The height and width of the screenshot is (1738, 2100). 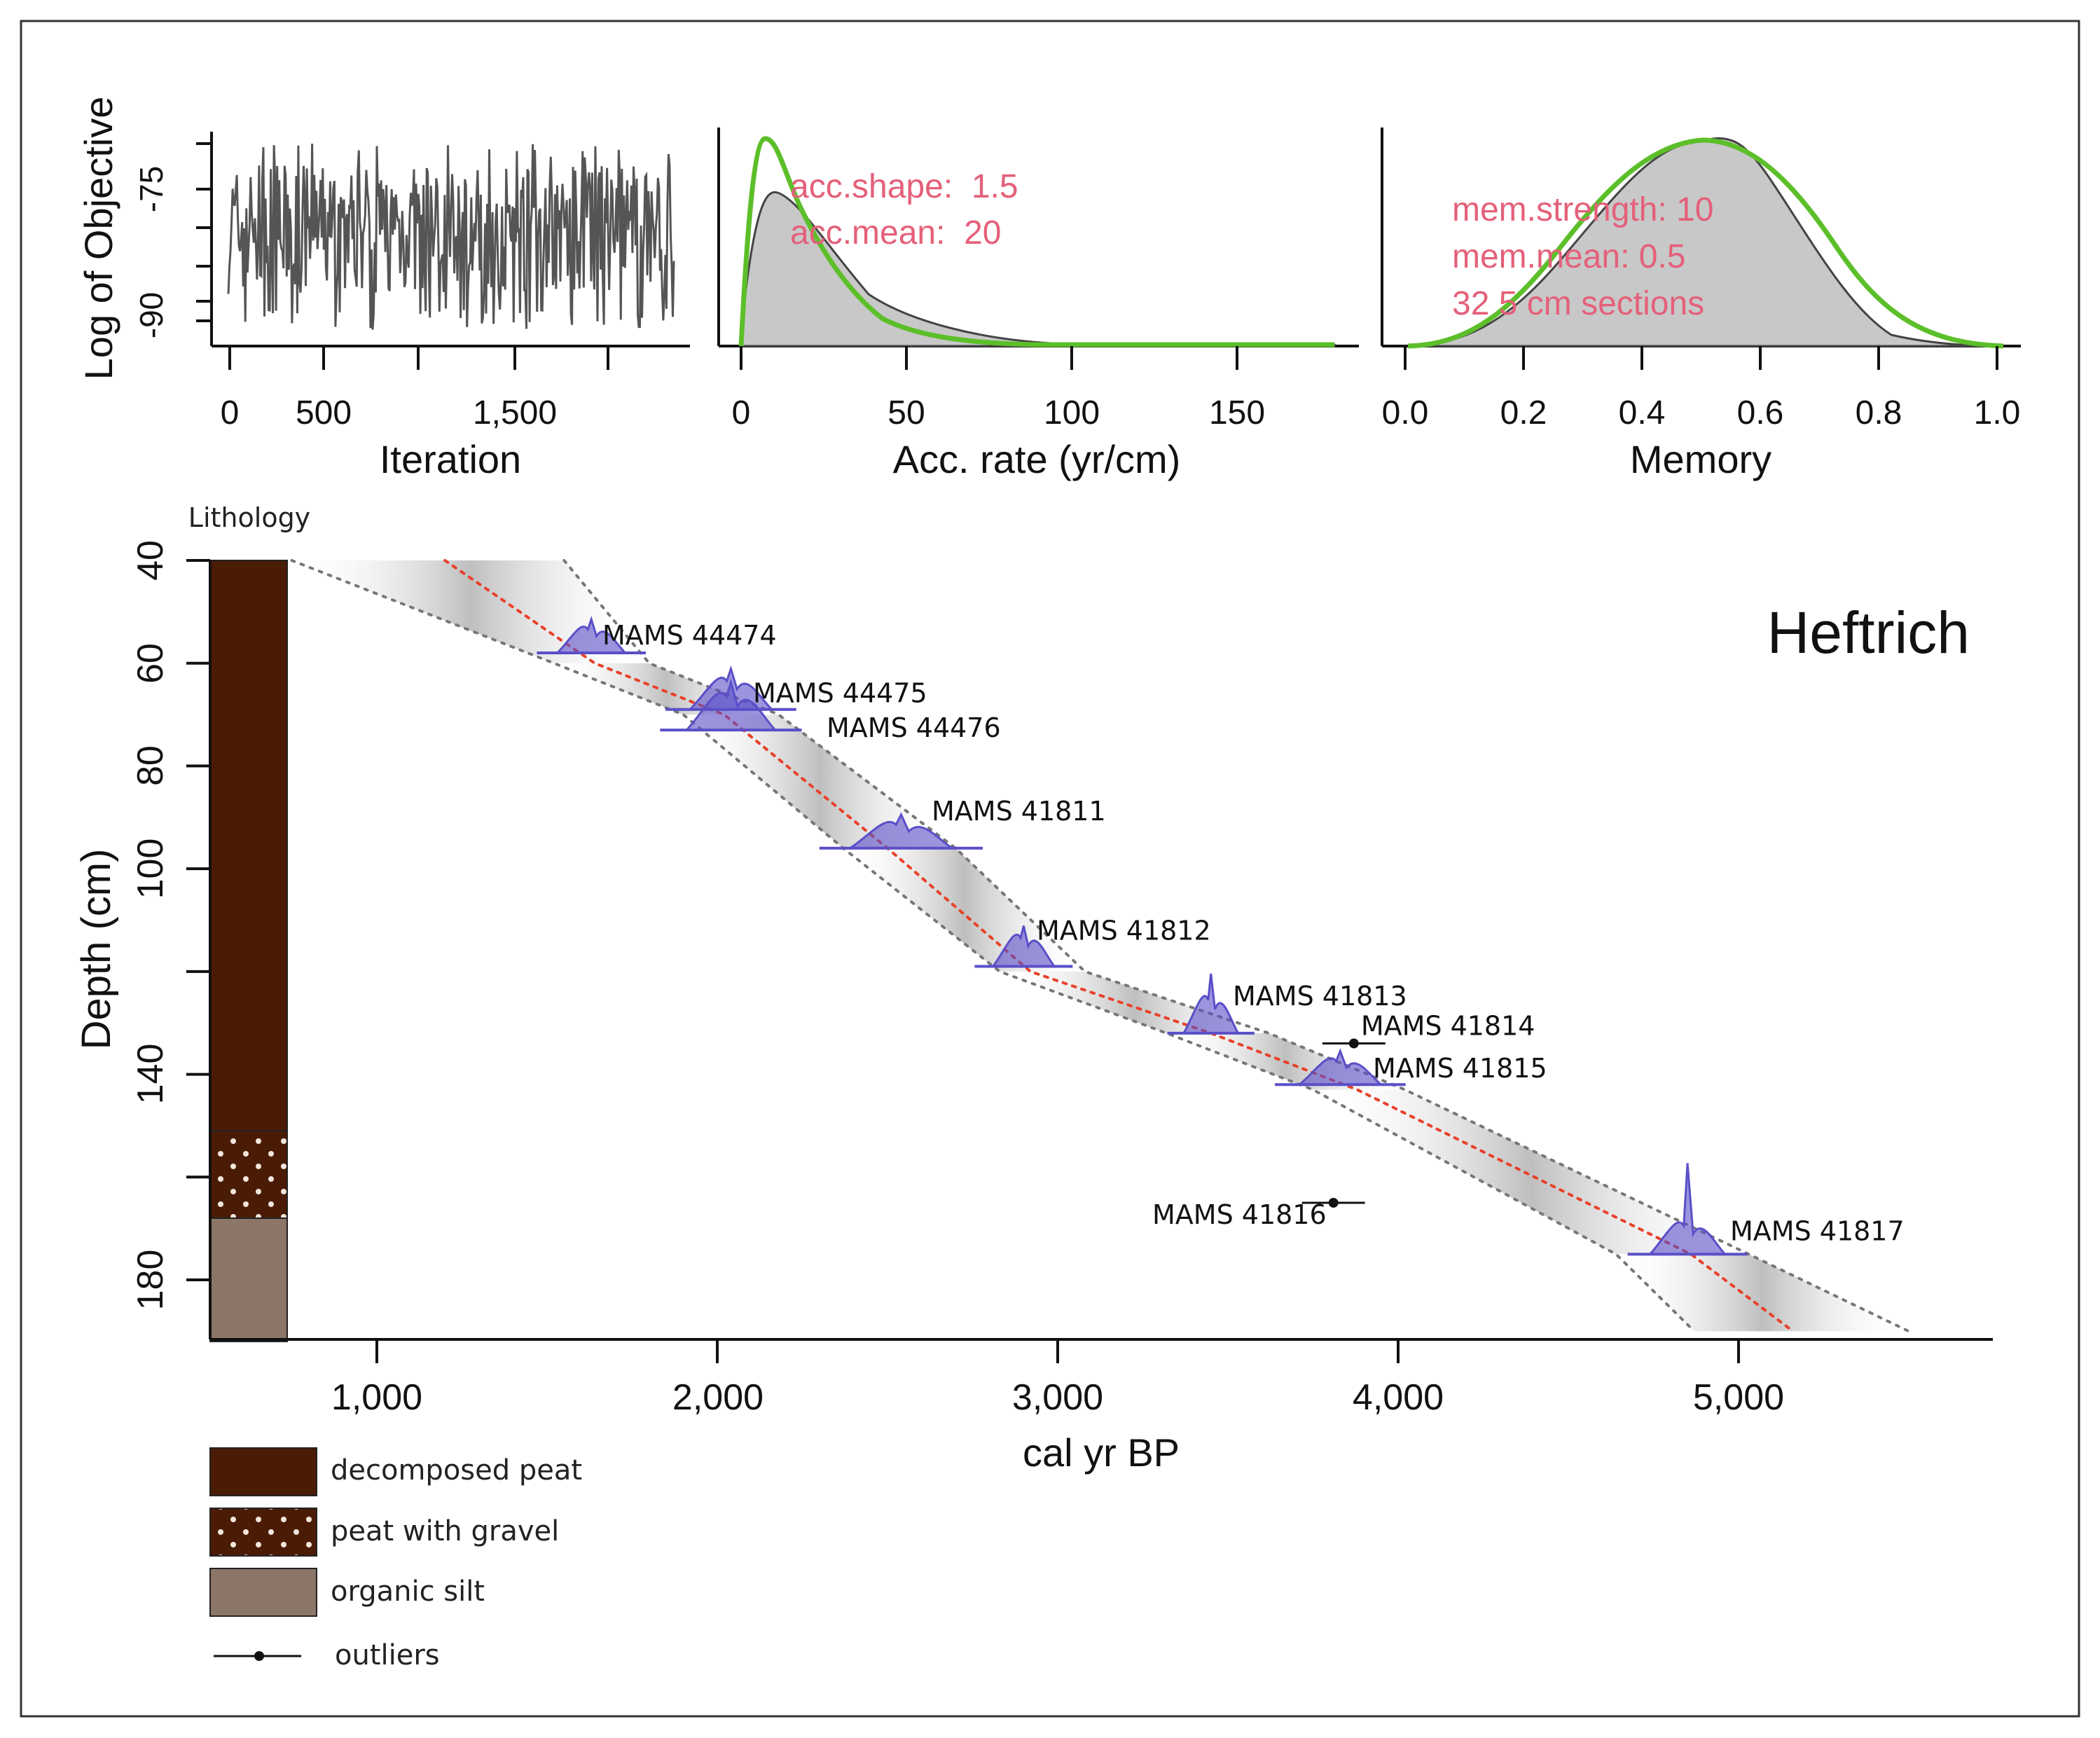 I want to click on iteration-xtick-500: 500, so click(x=324, y=413).